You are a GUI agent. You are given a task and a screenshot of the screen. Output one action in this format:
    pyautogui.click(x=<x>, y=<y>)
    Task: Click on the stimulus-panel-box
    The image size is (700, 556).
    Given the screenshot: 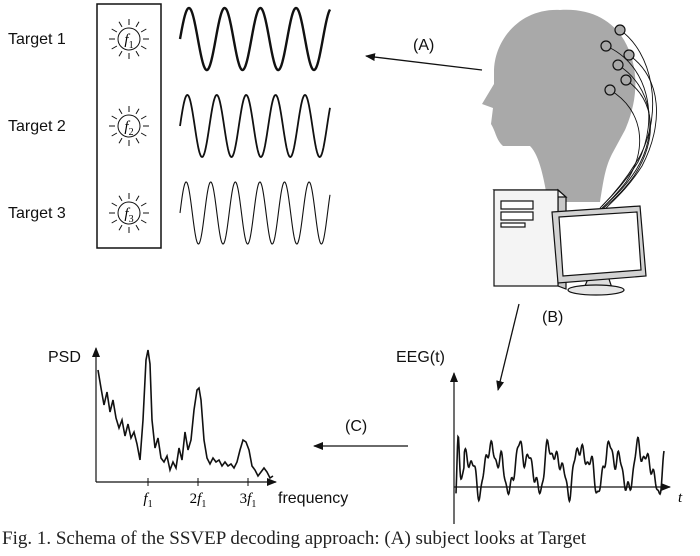 What is the action you would take?
    pyautogui.click(x=129, y=126)
    